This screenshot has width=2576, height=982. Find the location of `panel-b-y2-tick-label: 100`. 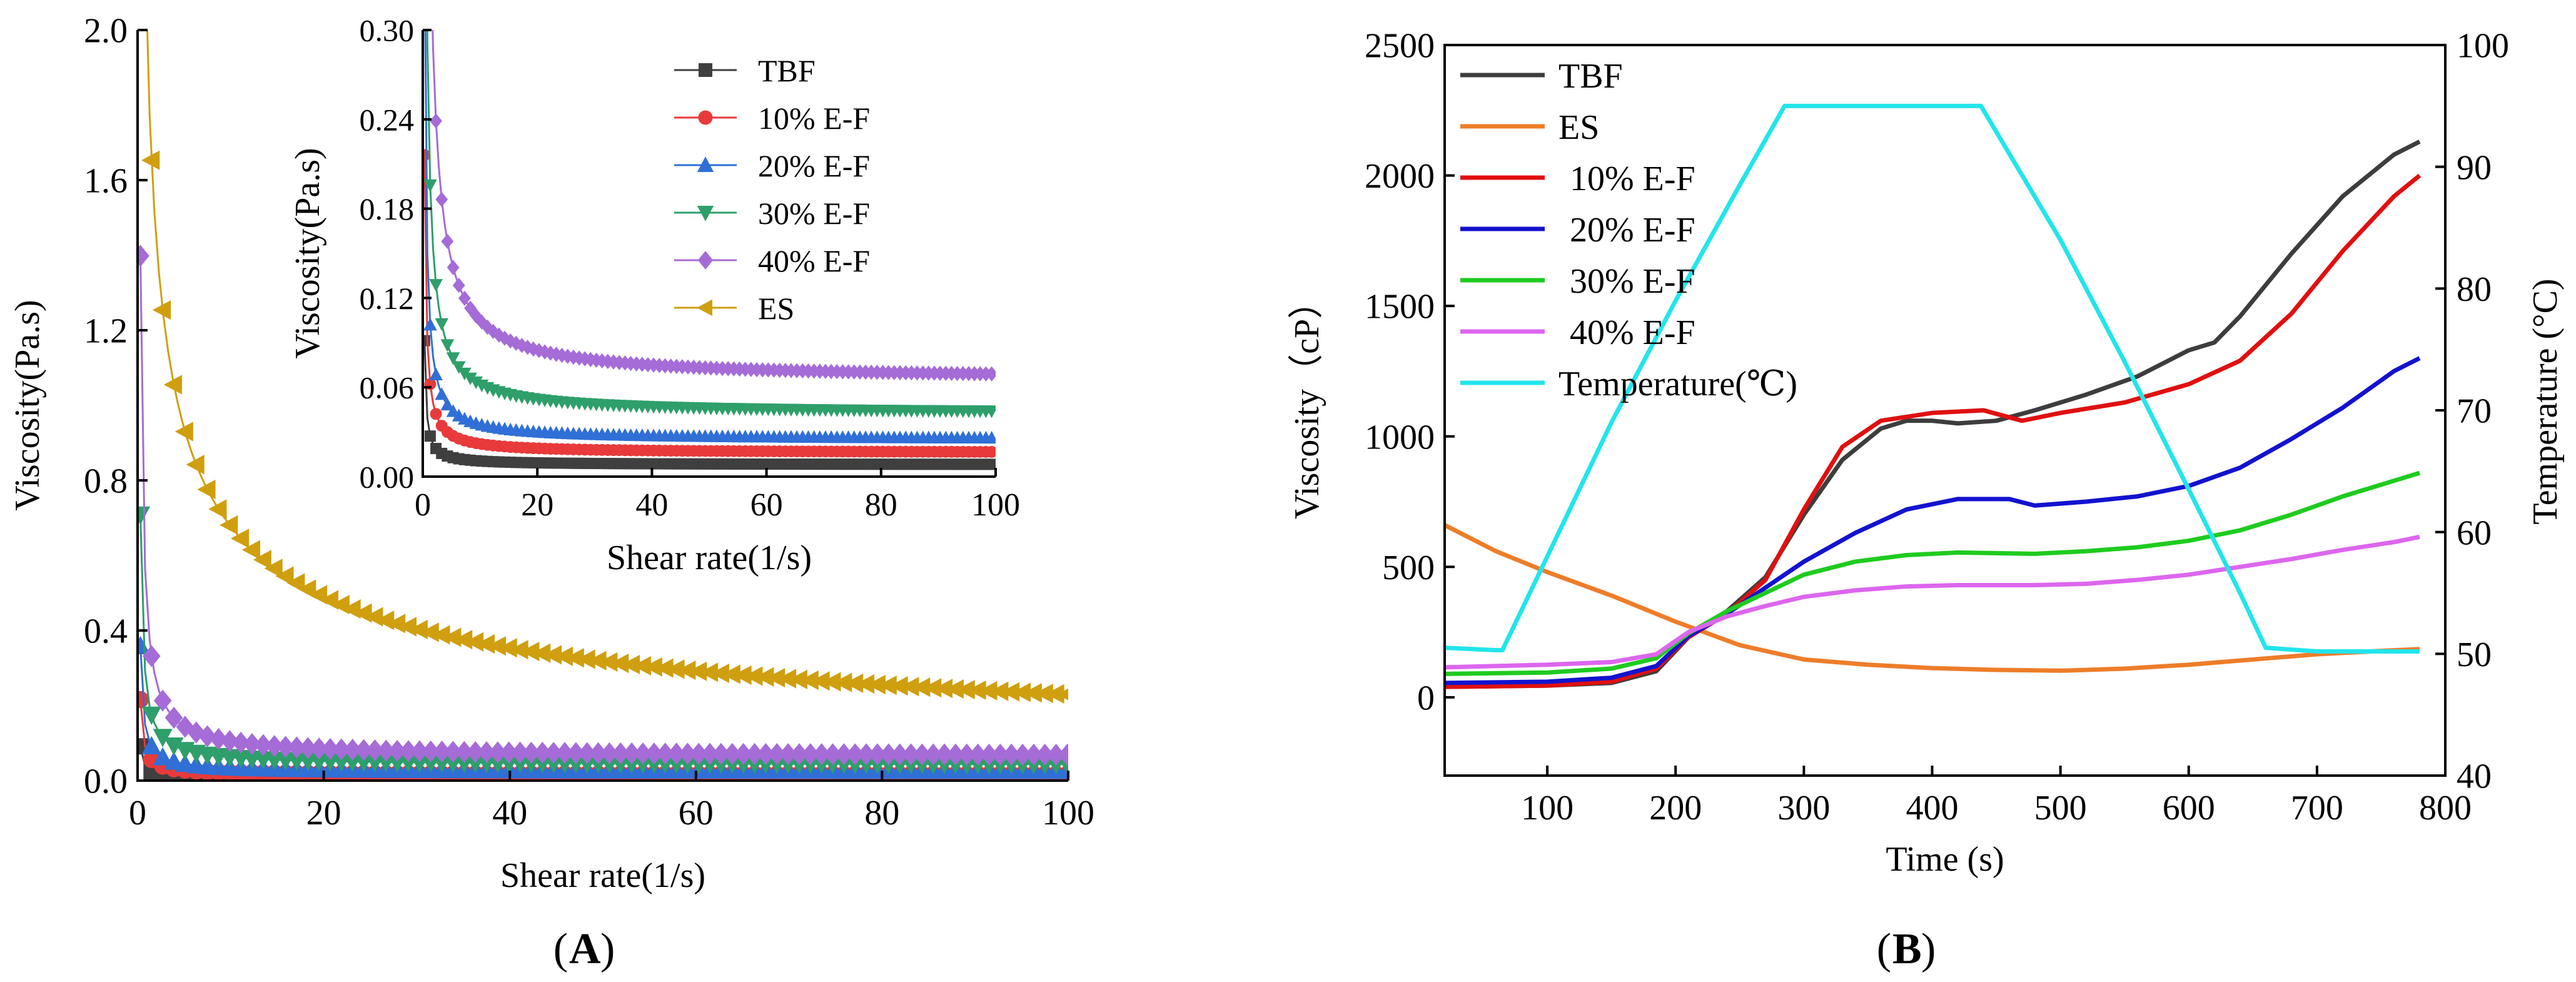

panel-b-y2-tick-label: 100 is located at coordinates (2483, 46).